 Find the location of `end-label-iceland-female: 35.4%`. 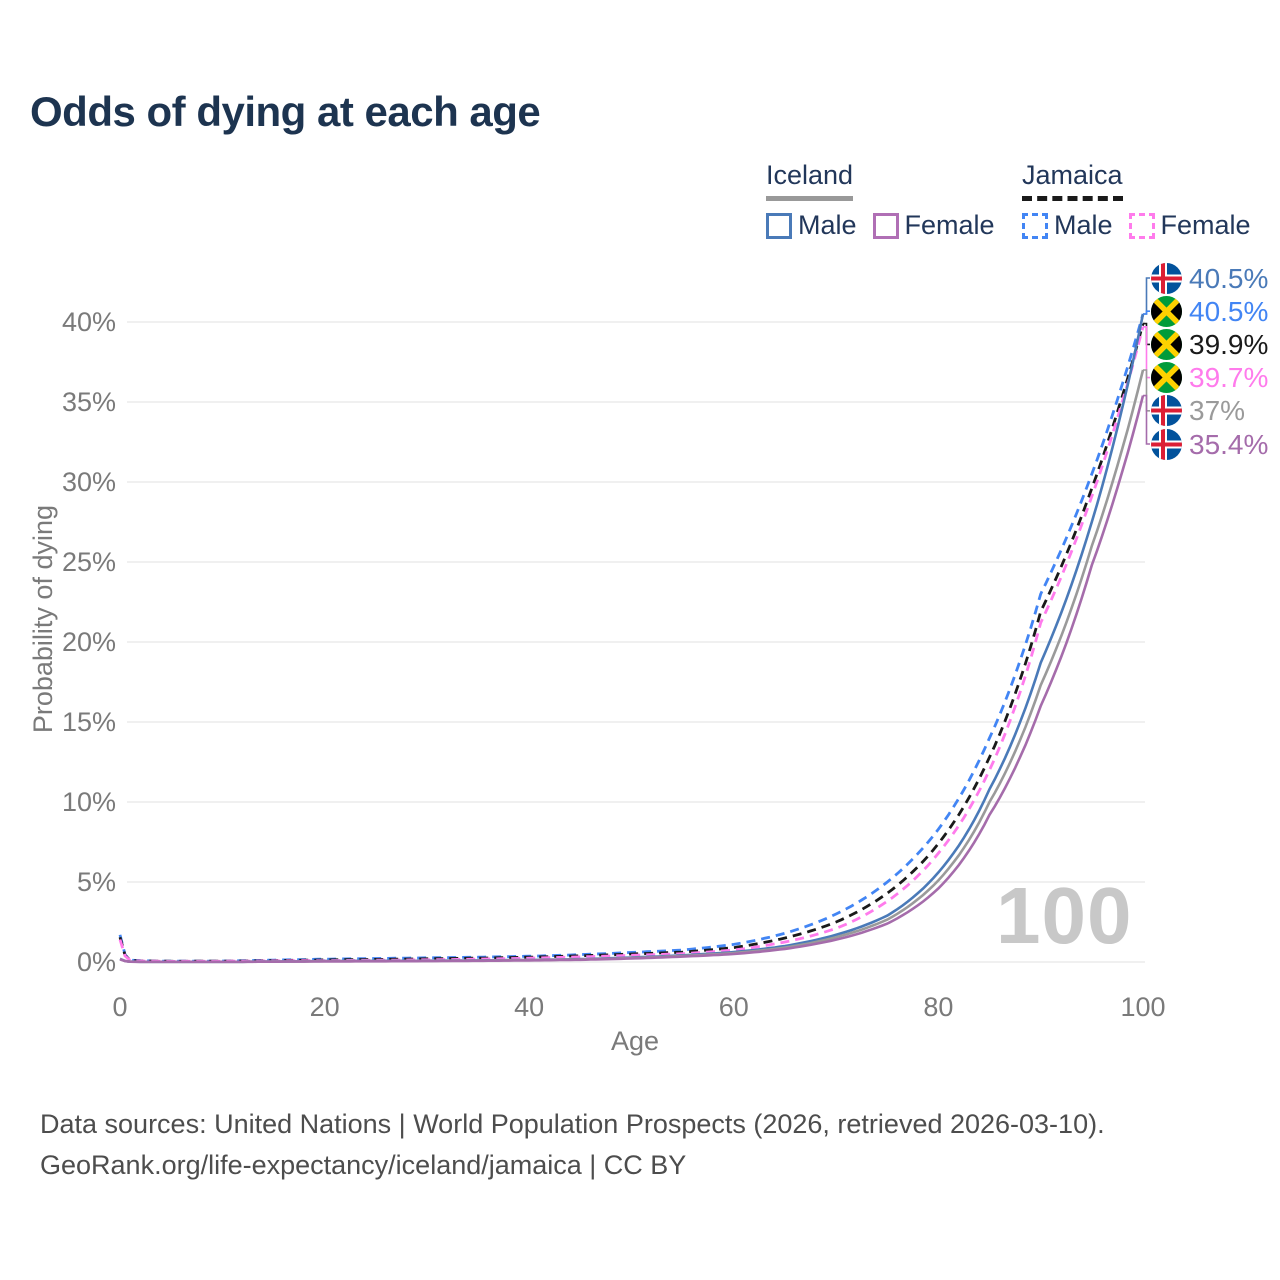

end-label-iceland-female: 35.4% is located at coordinates (1209, 444).